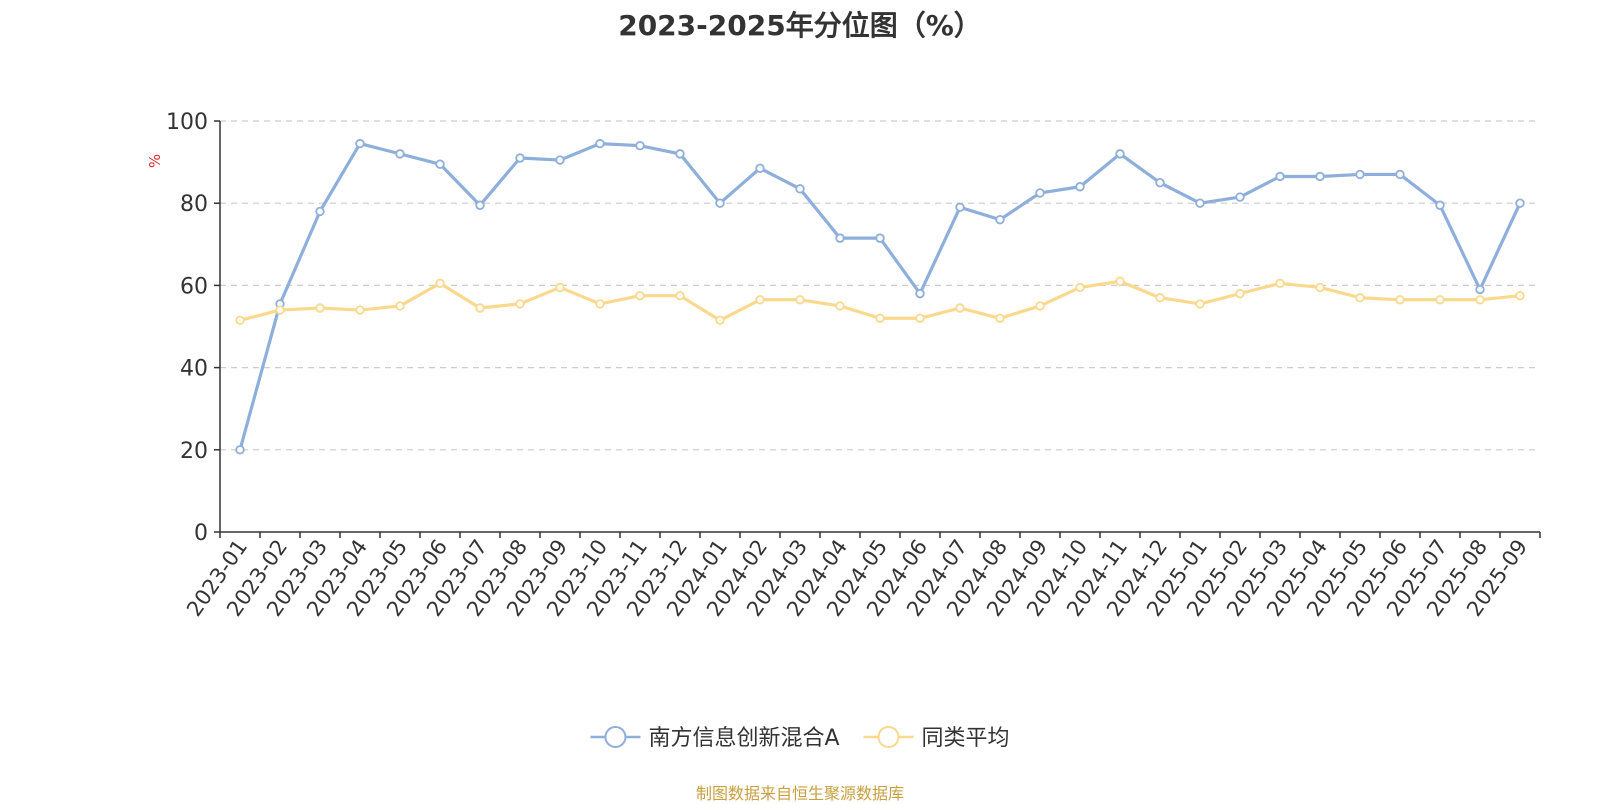 This screenshot has width=1600, height=804. I want to click on legend-item-0: 南方信息创新混合A, so click(715, 738).